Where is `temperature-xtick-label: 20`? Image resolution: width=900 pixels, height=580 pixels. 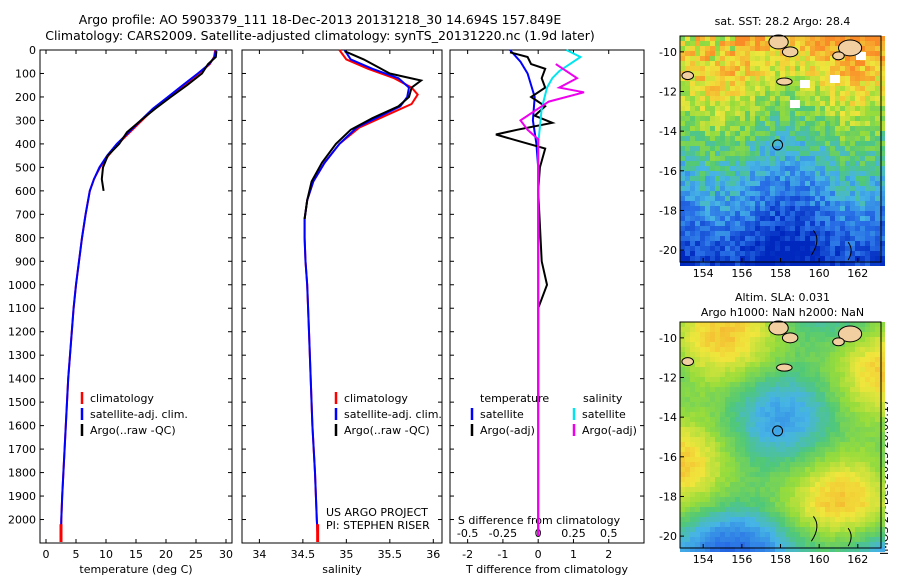
temperature-xtick-label: 20 is located at coordinates (166, 554).